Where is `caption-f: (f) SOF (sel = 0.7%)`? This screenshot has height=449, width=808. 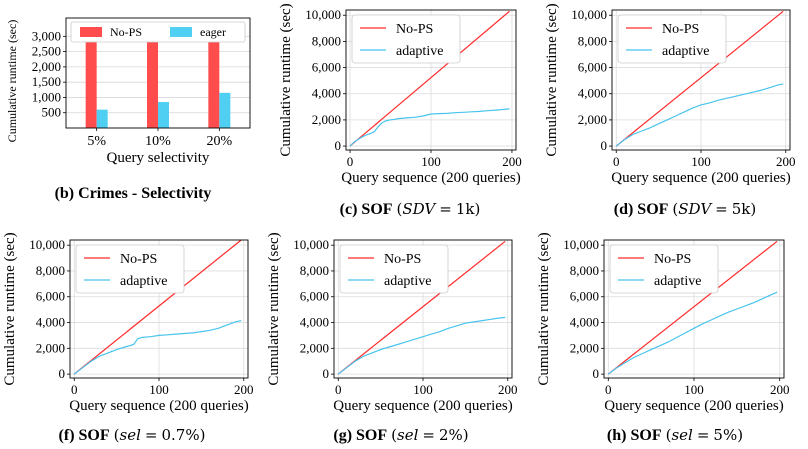 caption-f: (f) SOF (sel = 0.7%) is located at coordinates (132, 435).